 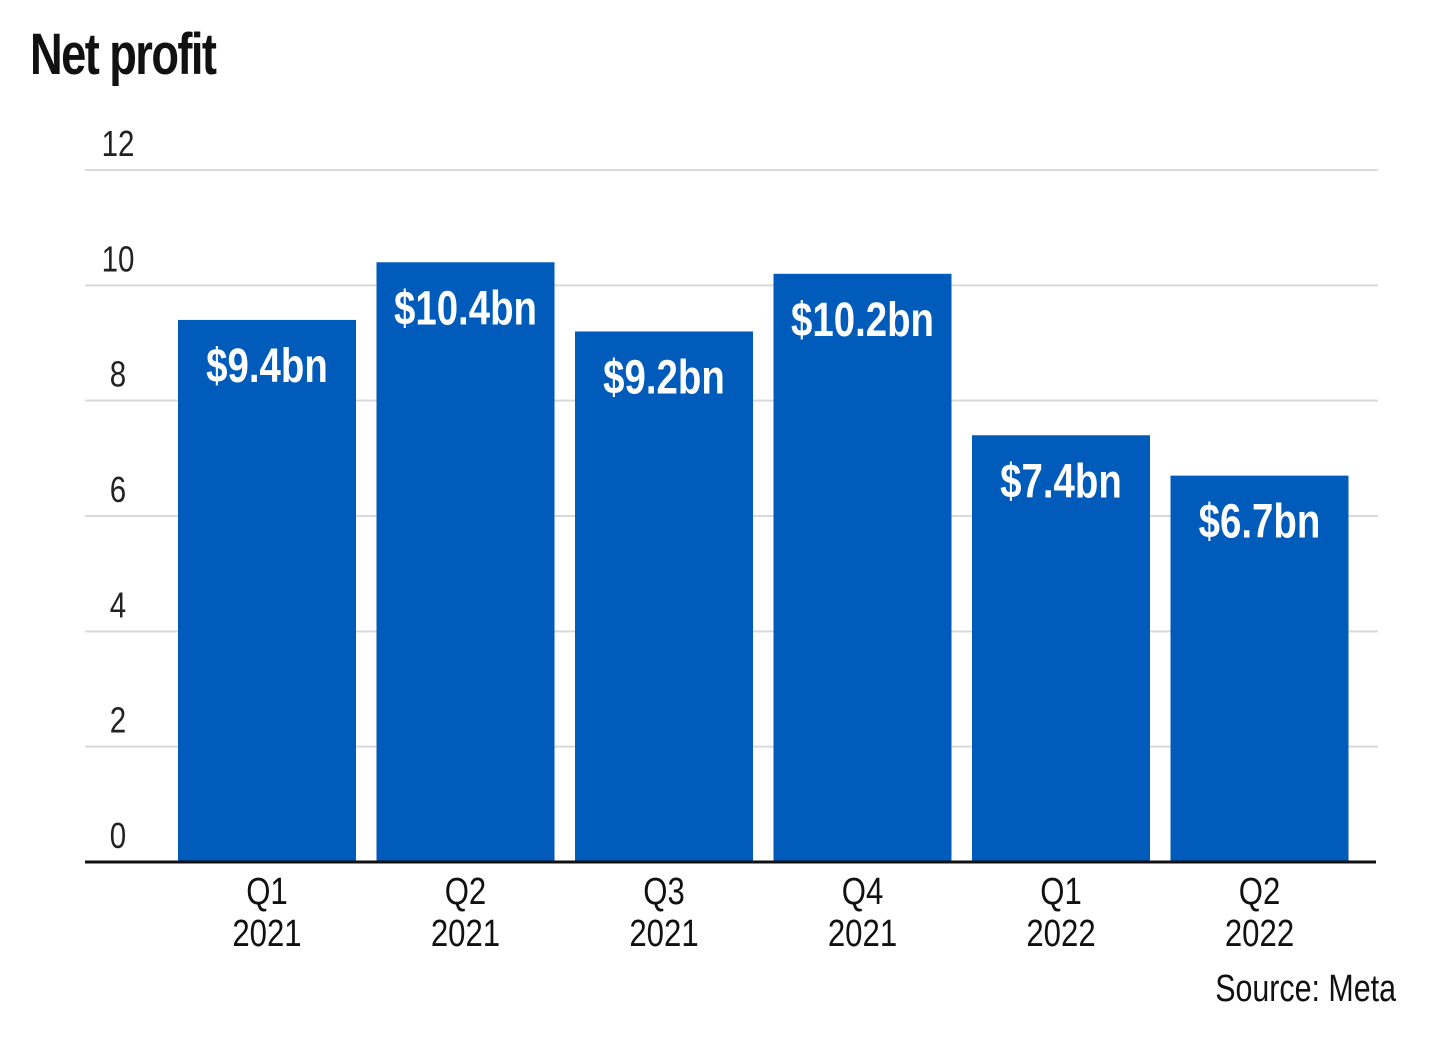 I want to click on data-label: $6.7bn, so click(x=1260, y=522).